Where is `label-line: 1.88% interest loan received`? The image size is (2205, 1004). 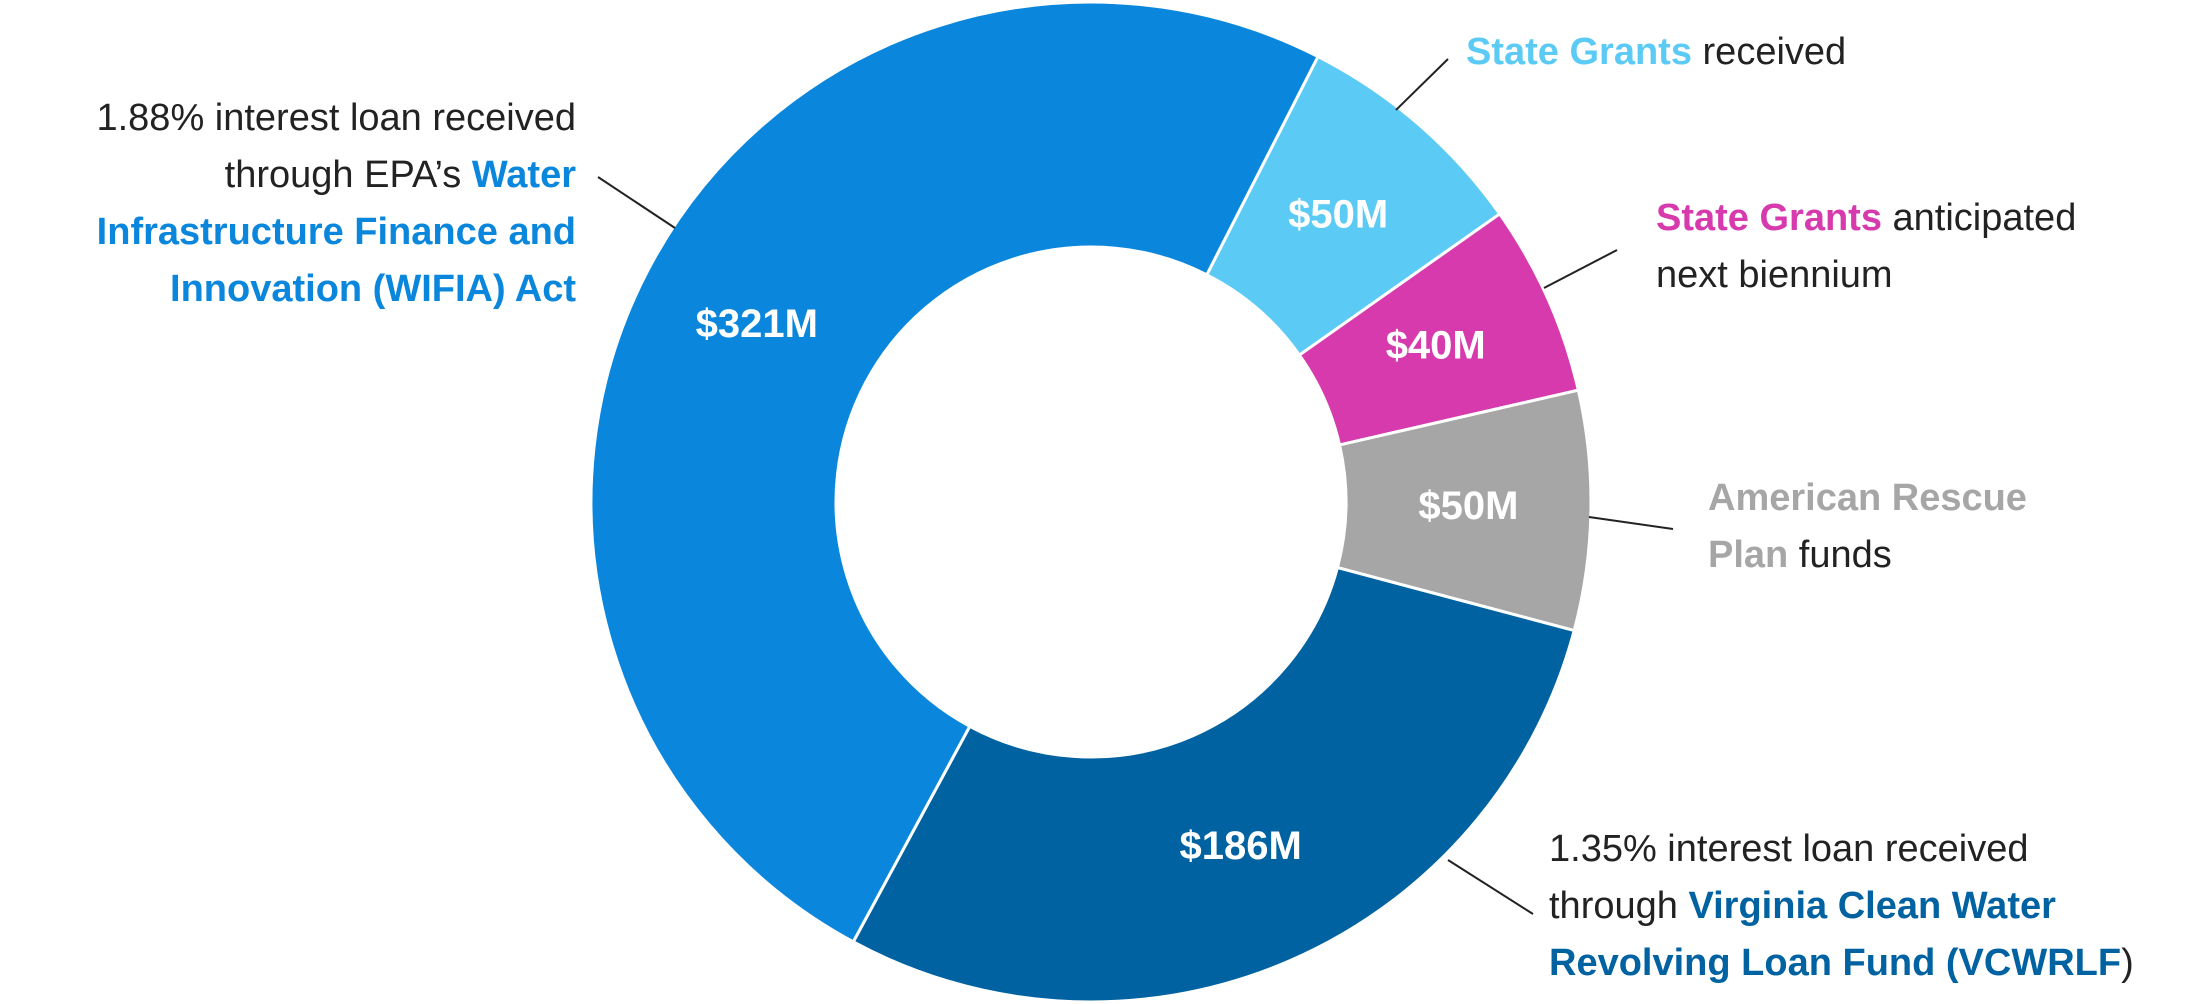
label-line: 1.88% interest loan received is located at coordinates (336, 118).